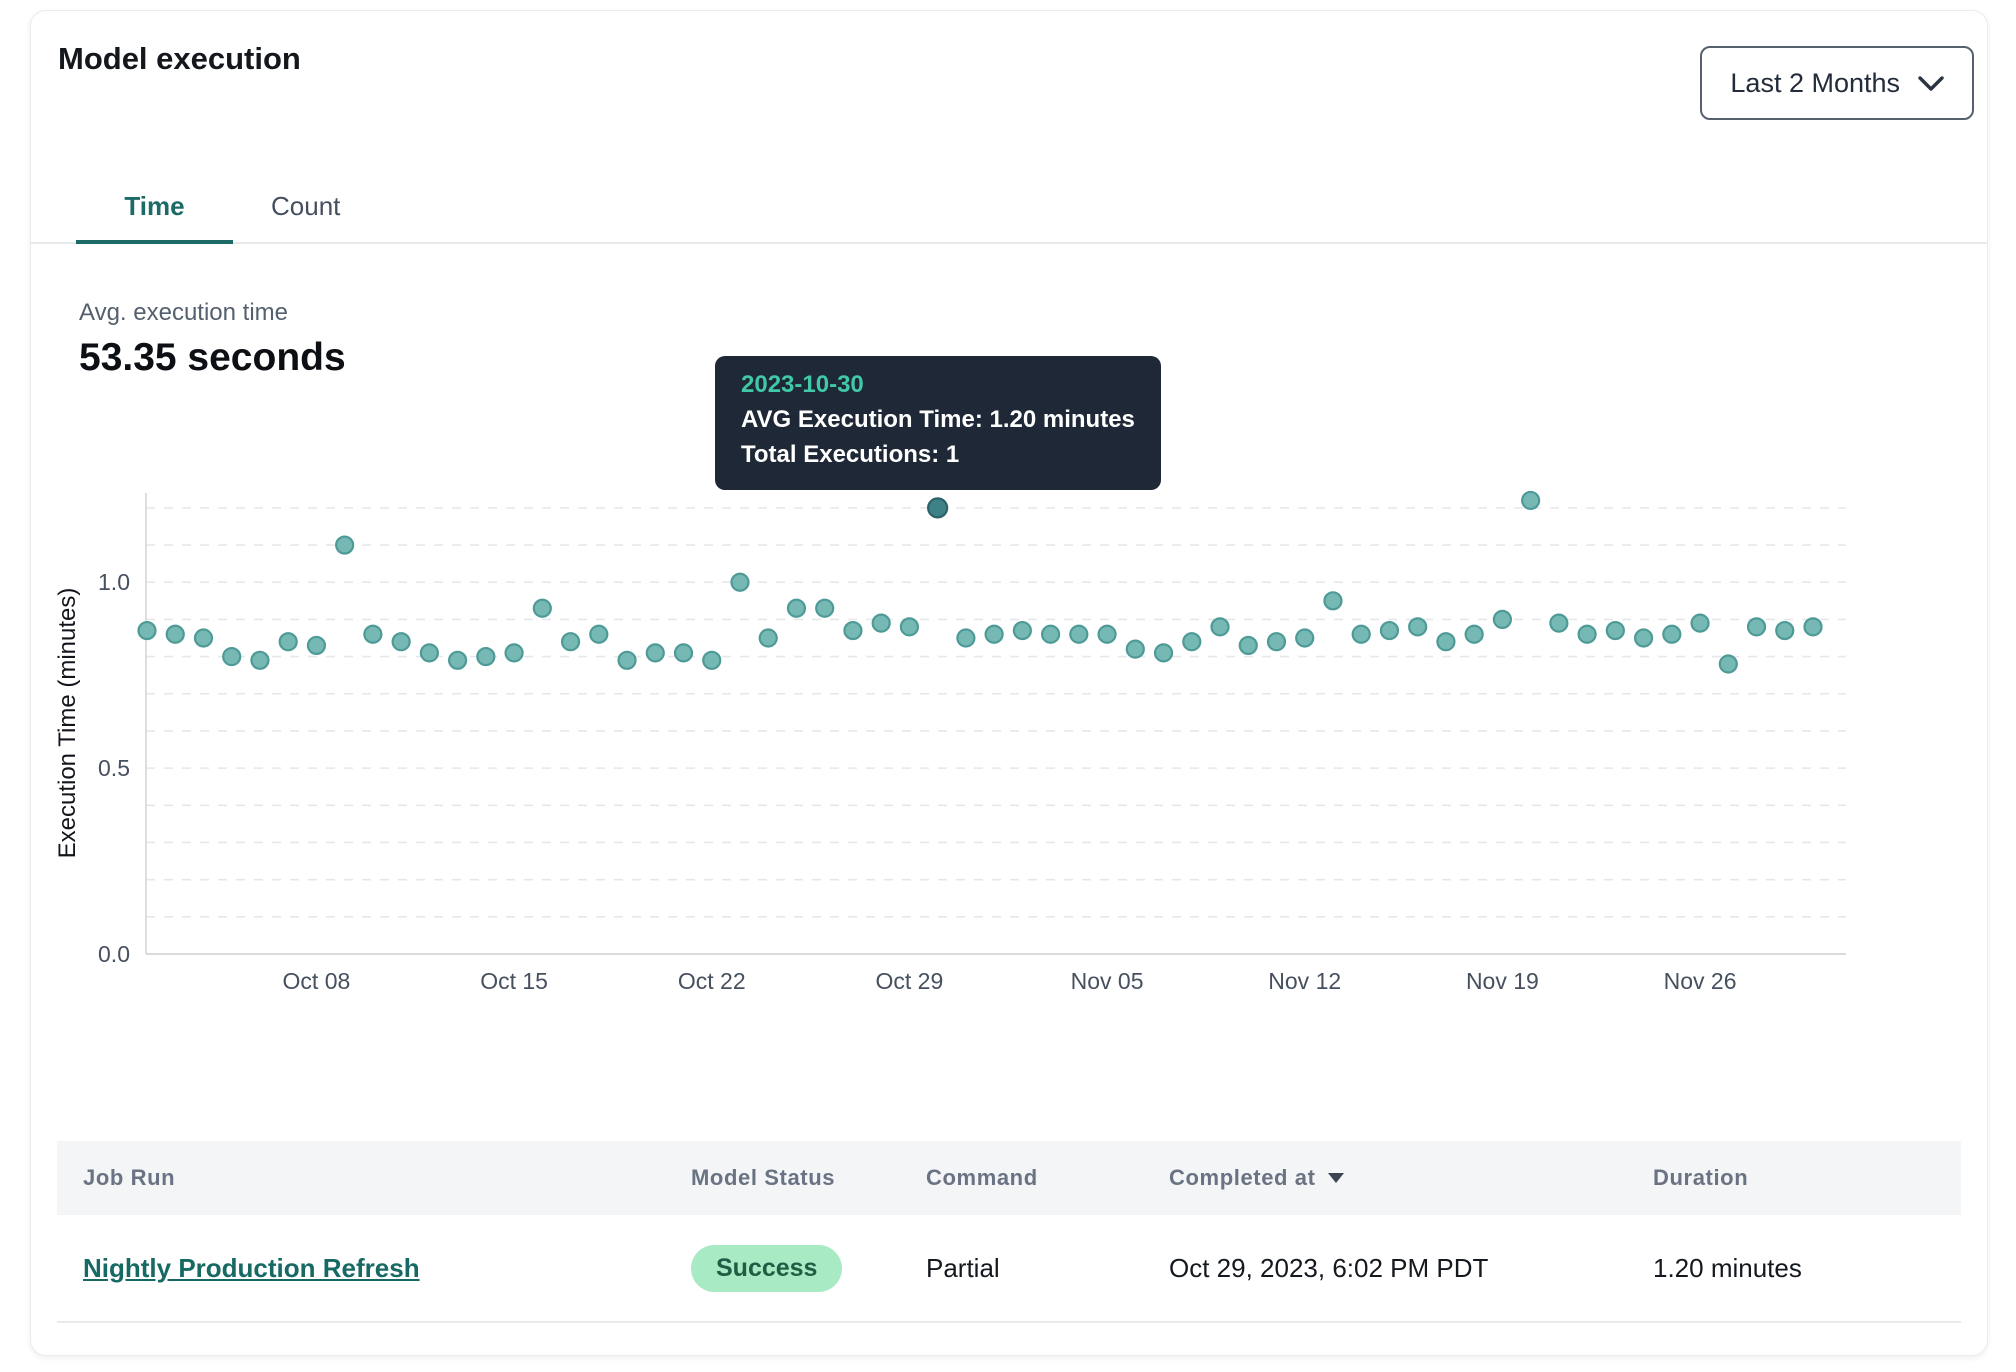 This screenshot has width=2016, height=1372. Describe the element at coordinates (850, 454) in the screenshot. I see `tooltip-total-executions: Total Executions: 1` at that location.